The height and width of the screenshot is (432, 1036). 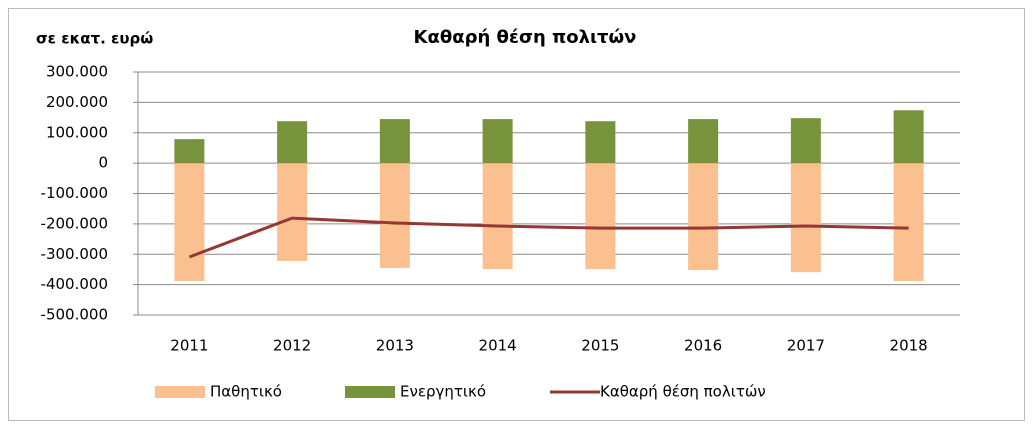 What do you see at coordinates (74, 254) in the screenshot?
I see `y-tick-label: -300.000` at bounding box center [74, 254].